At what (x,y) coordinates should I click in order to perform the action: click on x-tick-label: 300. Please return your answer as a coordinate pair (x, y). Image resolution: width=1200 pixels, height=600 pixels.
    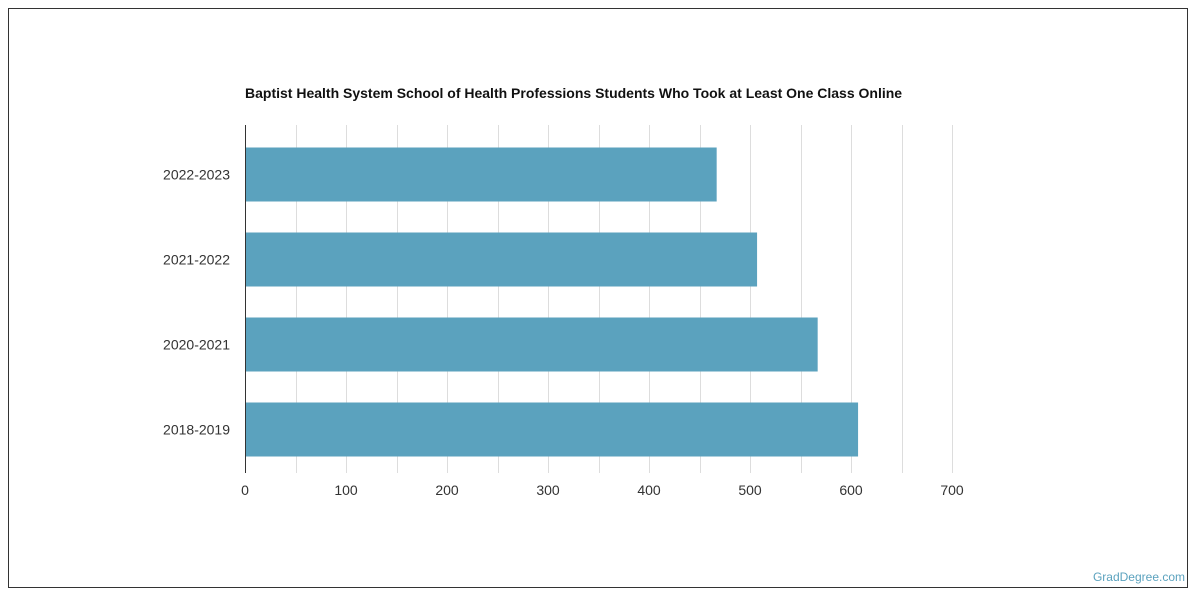
    Looking at the image, I should click on (548, 490).